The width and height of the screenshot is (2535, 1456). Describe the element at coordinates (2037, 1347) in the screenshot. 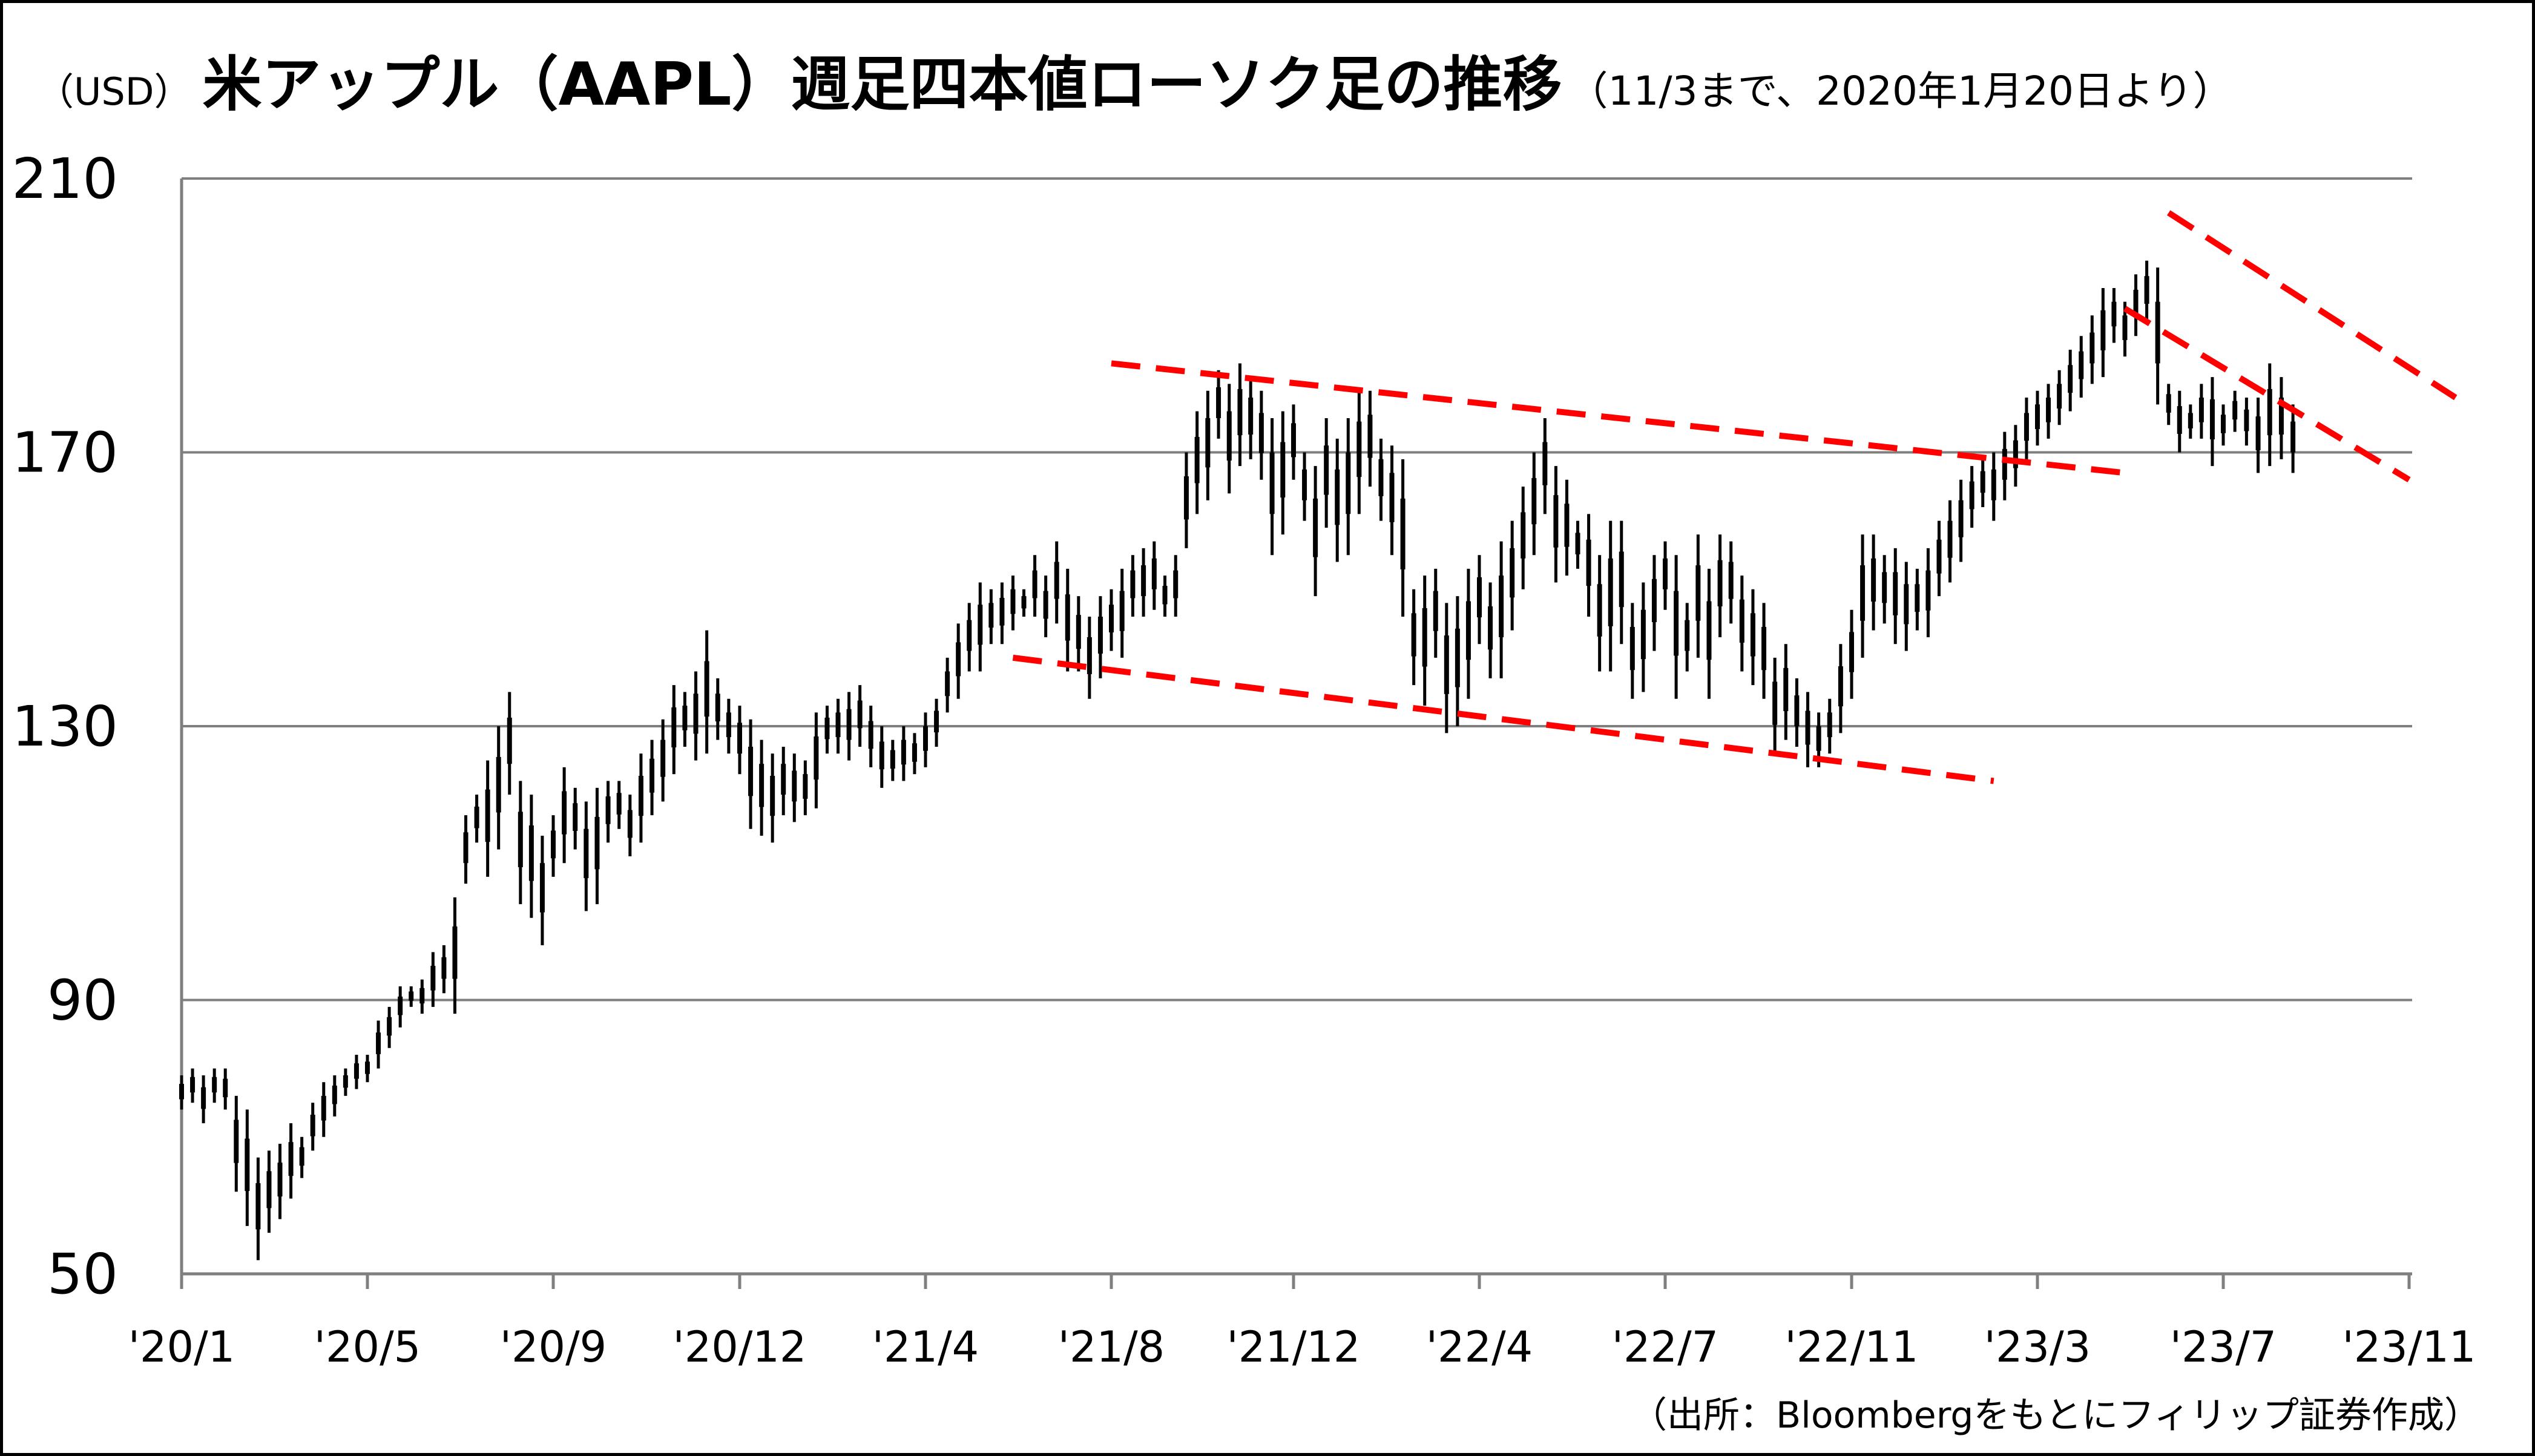

I see `x-tick-label: '23/3` at that location.